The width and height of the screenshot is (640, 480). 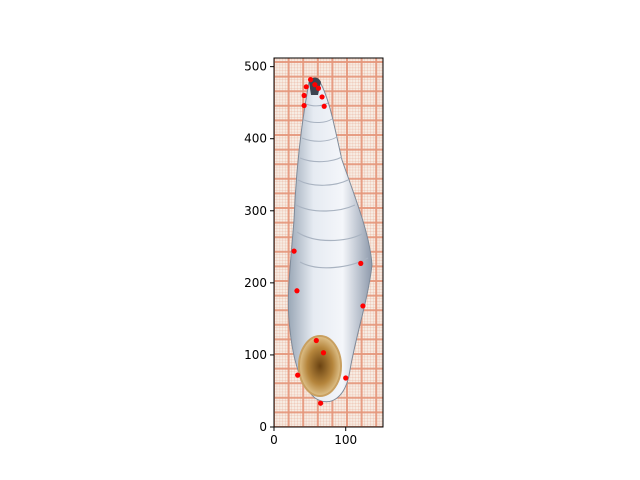 What do you see at coordinates (313, 437) in the screenshot?
I see `x-axis: 0 100` at bounding box center [313, 437].